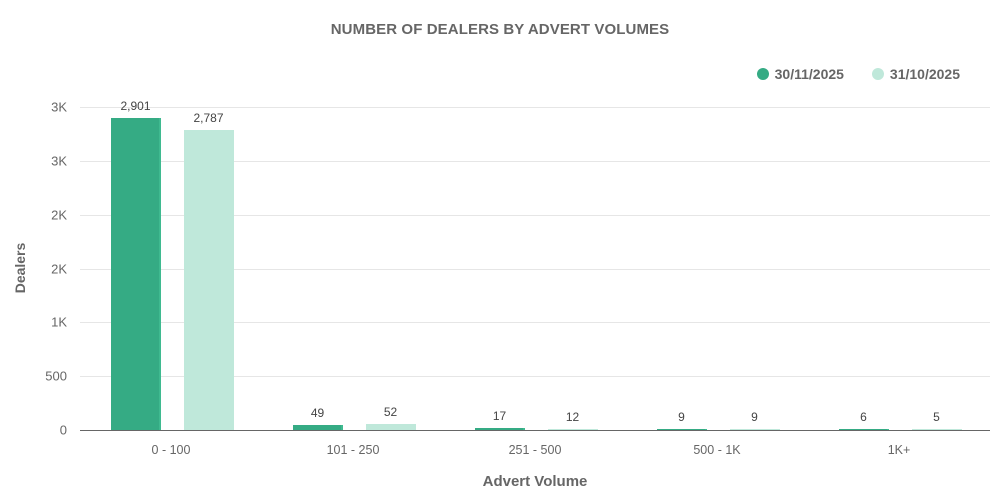 The width and height of the screenshot is (1000, 500). Describe the element at coordinates (535, 430) in the screenshot. I see `x-axis-line` at that location.